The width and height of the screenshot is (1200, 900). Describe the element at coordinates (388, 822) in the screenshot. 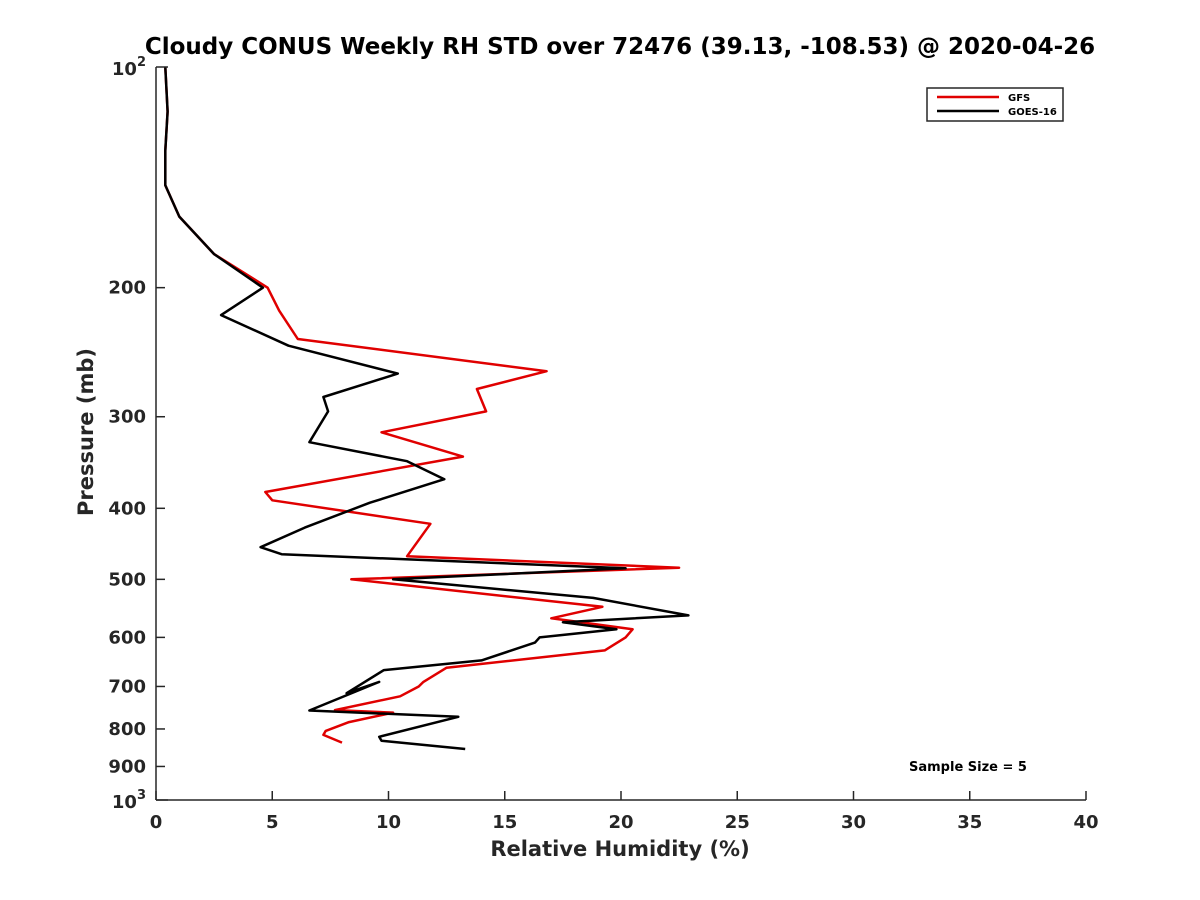

I see `x-tick-label: 10` at that location.